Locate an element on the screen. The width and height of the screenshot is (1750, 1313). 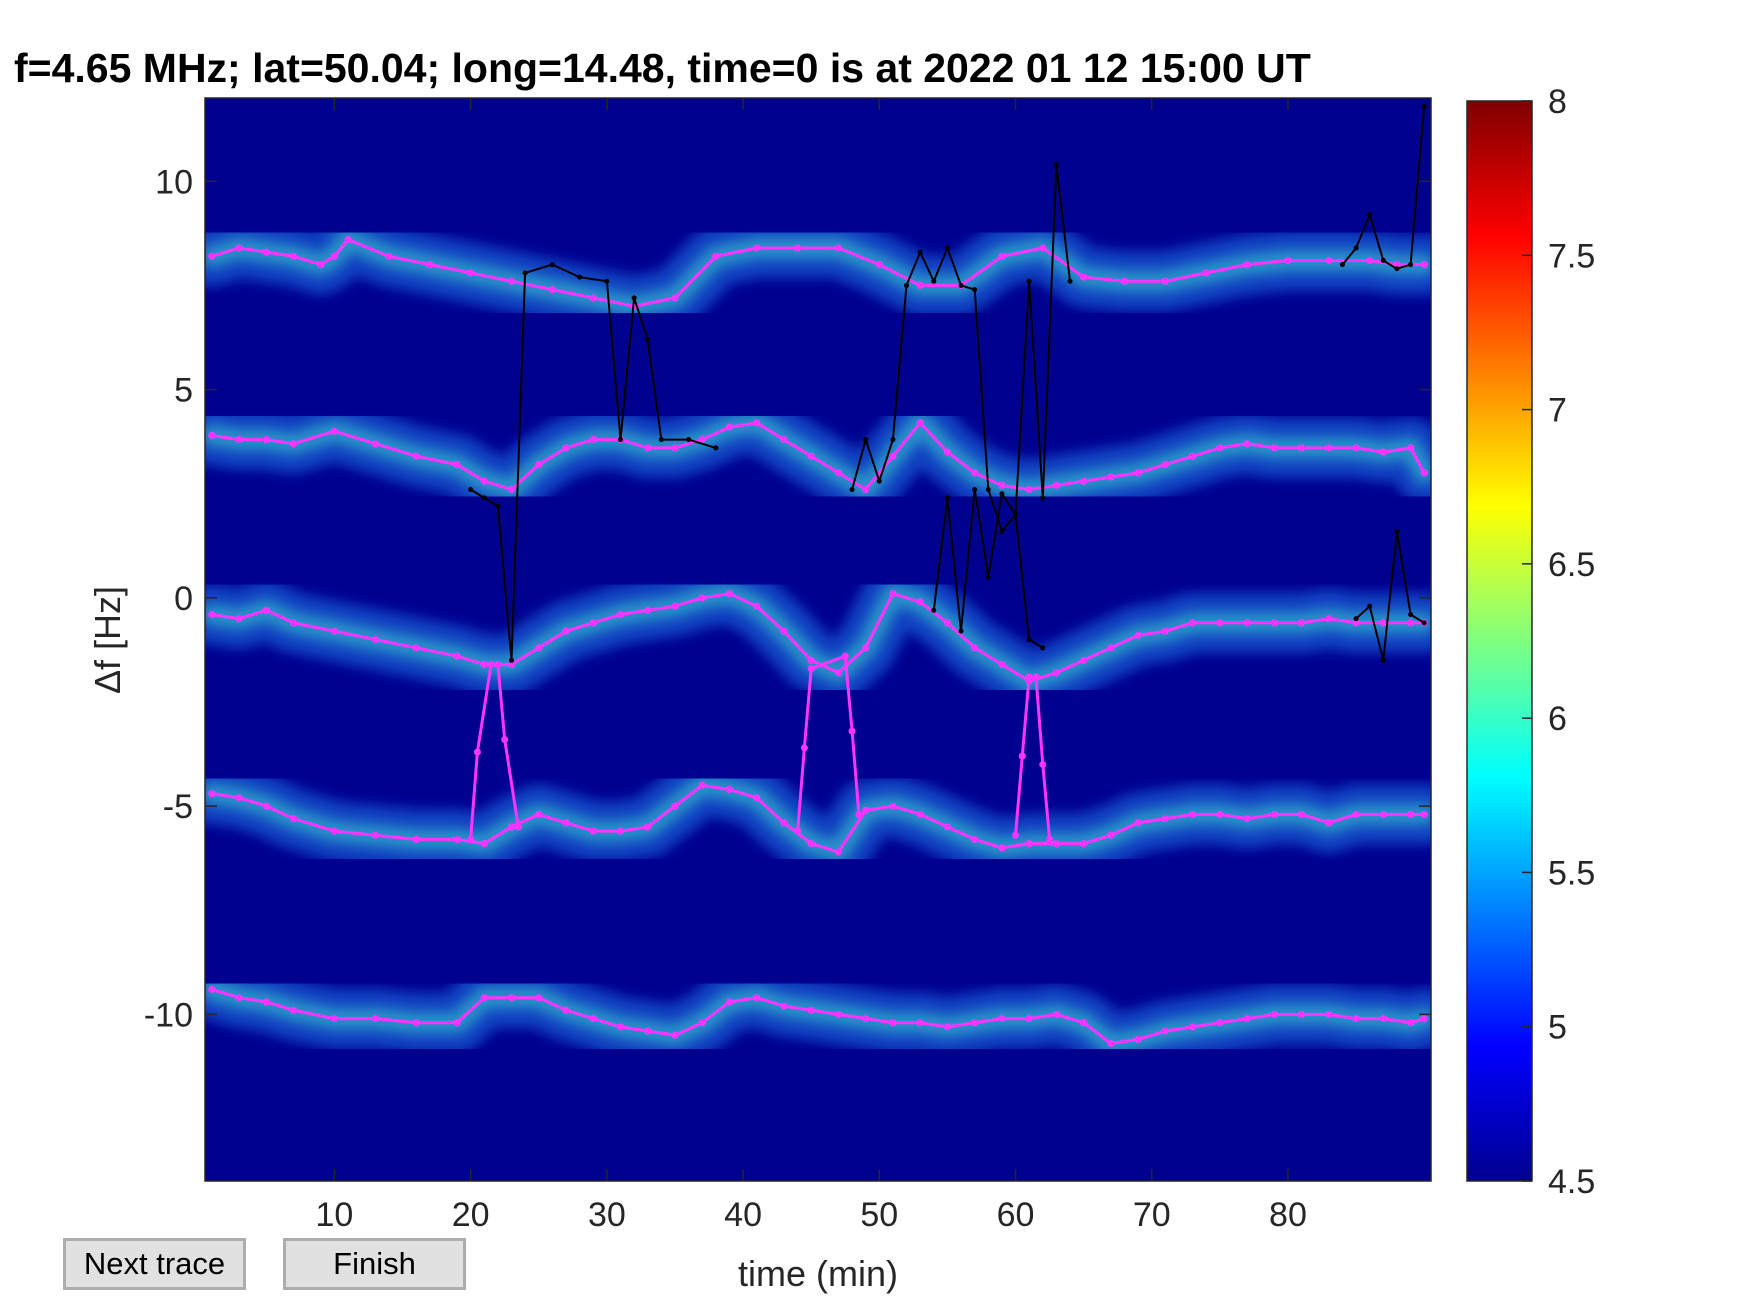
colorbar-tick-label: 6.5 is located at coordinates (1571, 565).